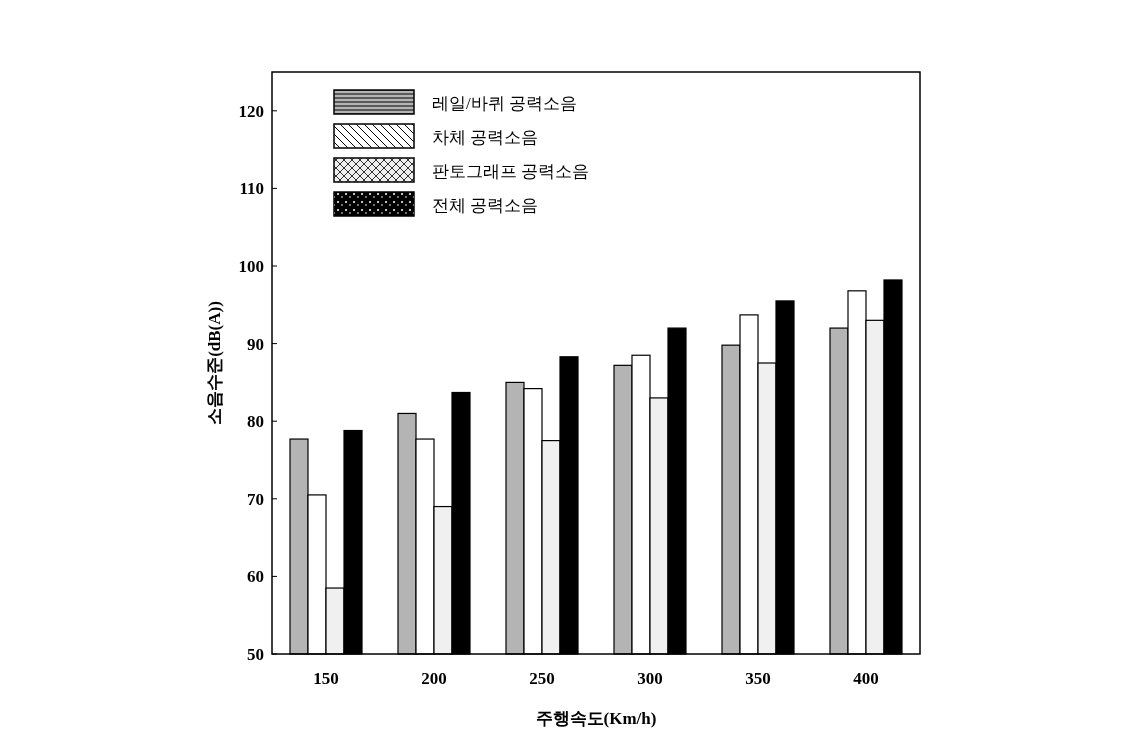 Image resolution: width=1140 pixels, height=752 pixels. Describe the element at coordinates (504, 103) in the screenshot. I see `legend-label: 레일/바퀴 공력소음` at that location.